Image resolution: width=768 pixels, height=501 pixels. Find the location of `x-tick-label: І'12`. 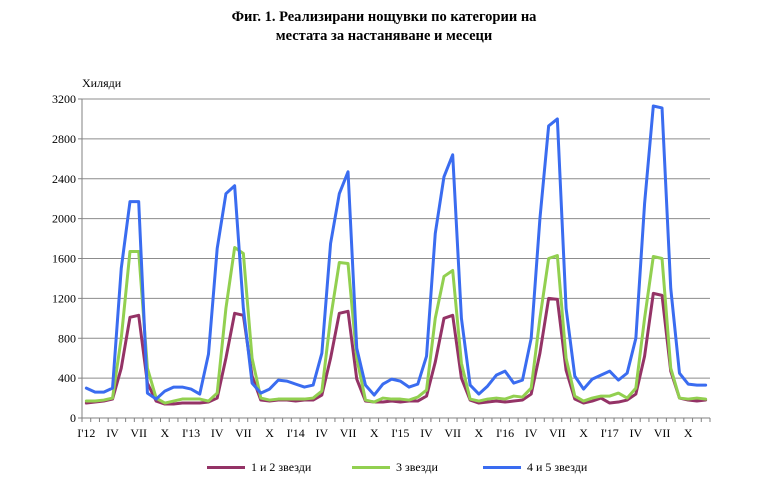

x-tick-label: І'12 is located at coordinates (86, 433).